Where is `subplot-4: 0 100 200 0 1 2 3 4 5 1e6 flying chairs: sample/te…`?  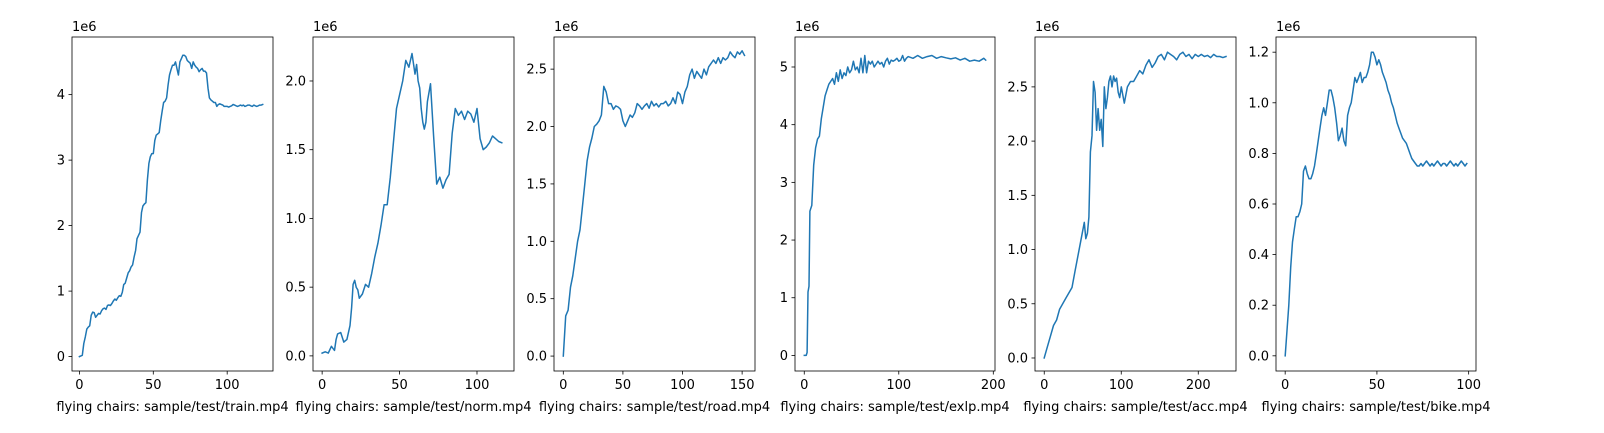 subplot-4: 0 100 200 0 1 2 3 4 5 1e6 flying chairs: sample/te… is located at coordinates (895, 217).